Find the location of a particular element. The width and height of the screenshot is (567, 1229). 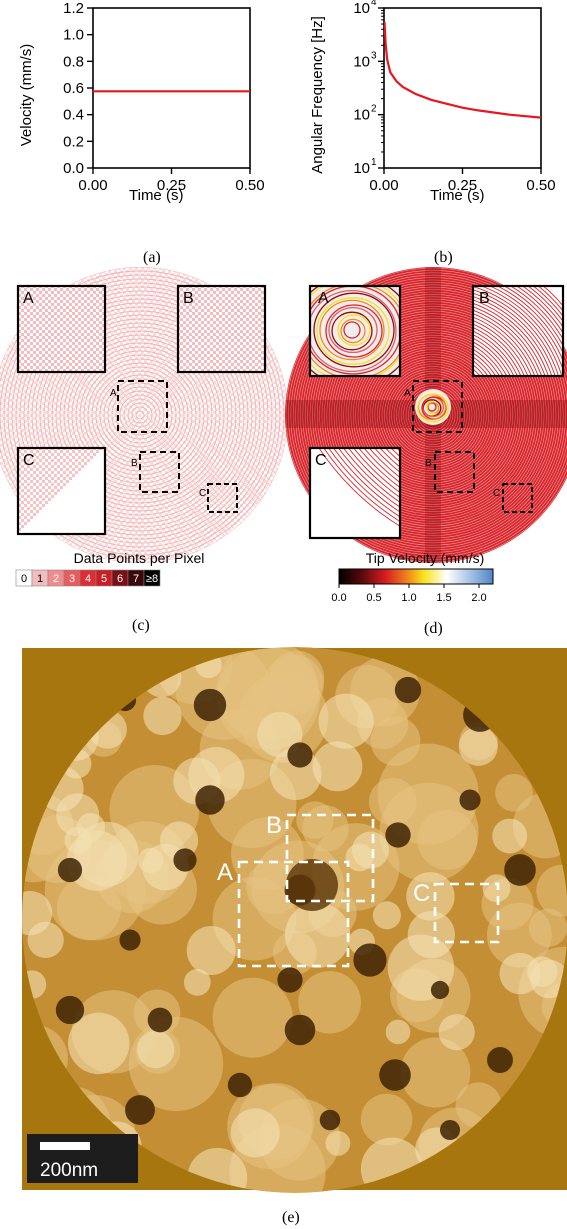

colorbar-d-tick-label: 2.0 is located at coordinates (478, 598).